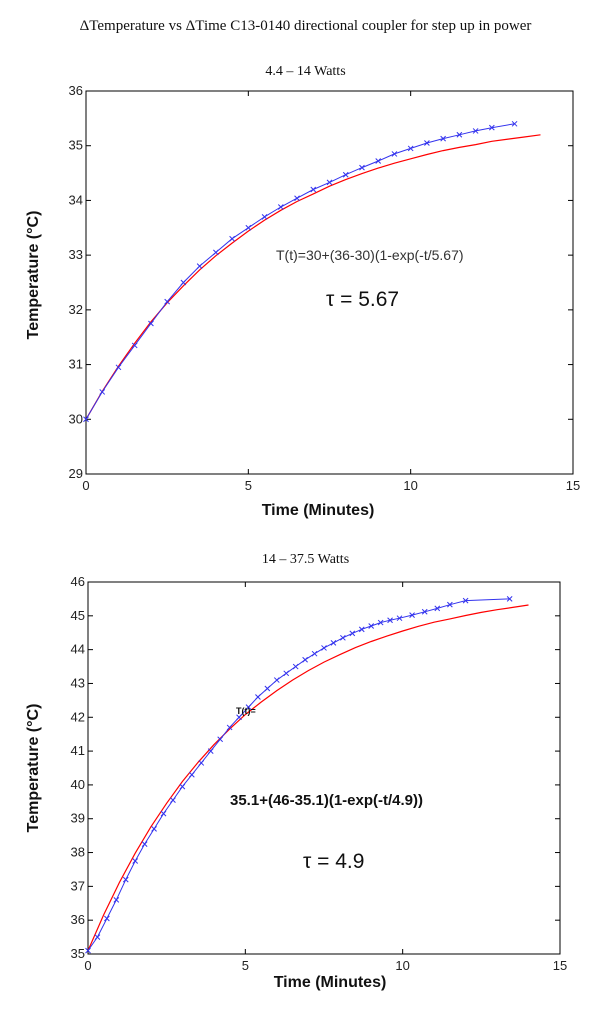 The image size is (611, 1024). What do you see at coordinates (33, 275) in the screenshot?
I see `y-axis-label: Temperature (°C)` at bounding box center [33, 275].